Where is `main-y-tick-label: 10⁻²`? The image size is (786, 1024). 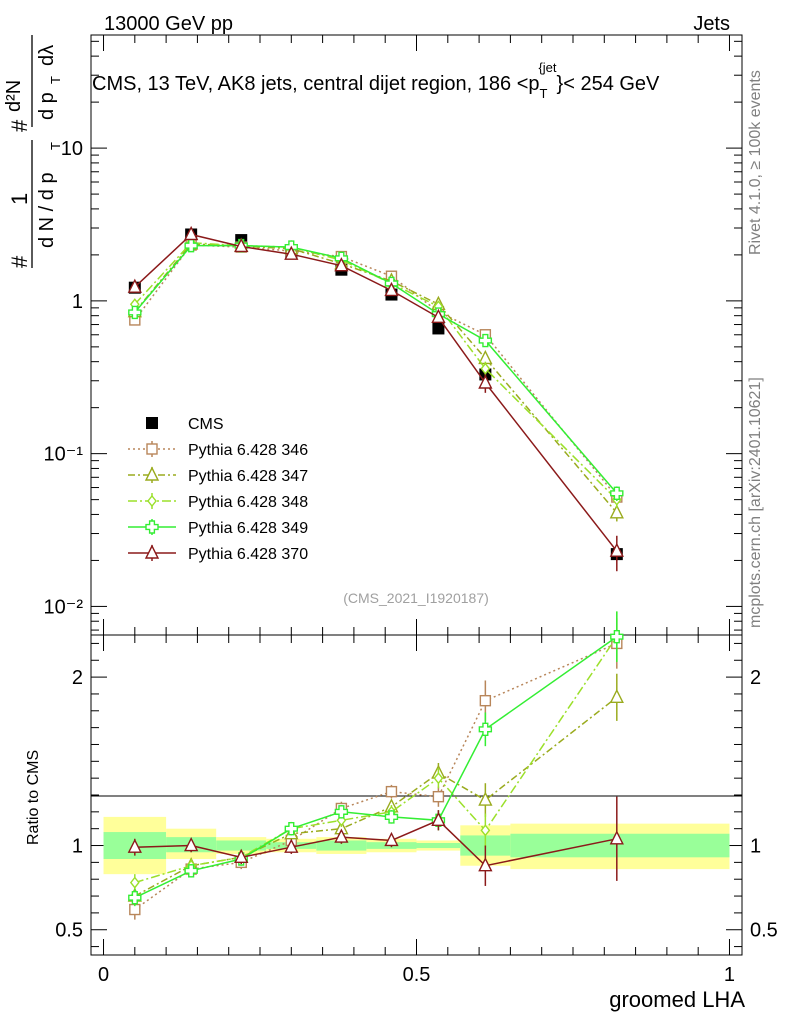
main-y-tick-label: 10⁻² is located at coordinates (64, 607).